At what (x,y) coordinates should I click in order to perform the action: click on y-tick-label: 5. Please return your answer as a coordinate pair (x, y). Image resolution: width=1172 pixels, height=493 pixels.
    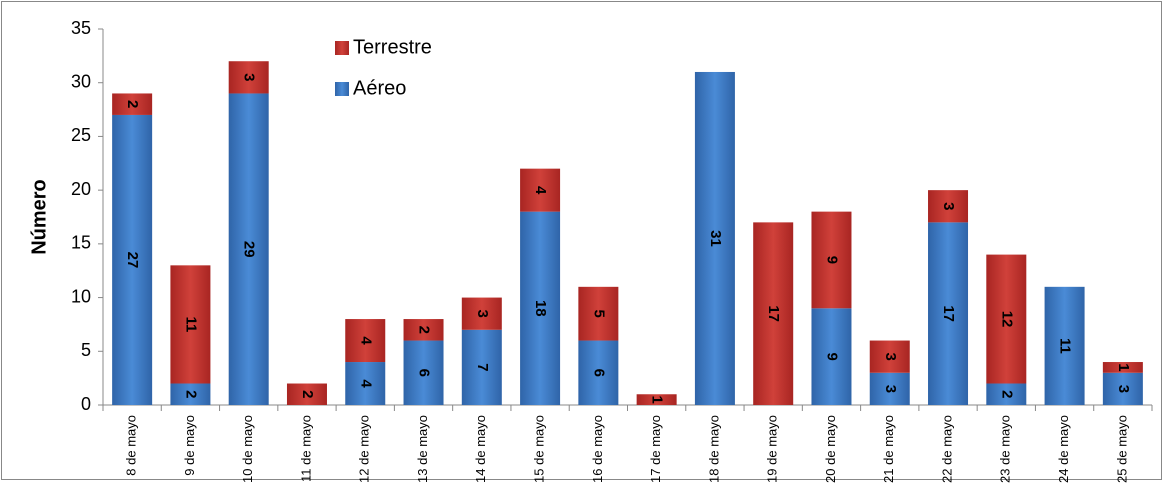
    Looking at the image, I should click on (86, 350).